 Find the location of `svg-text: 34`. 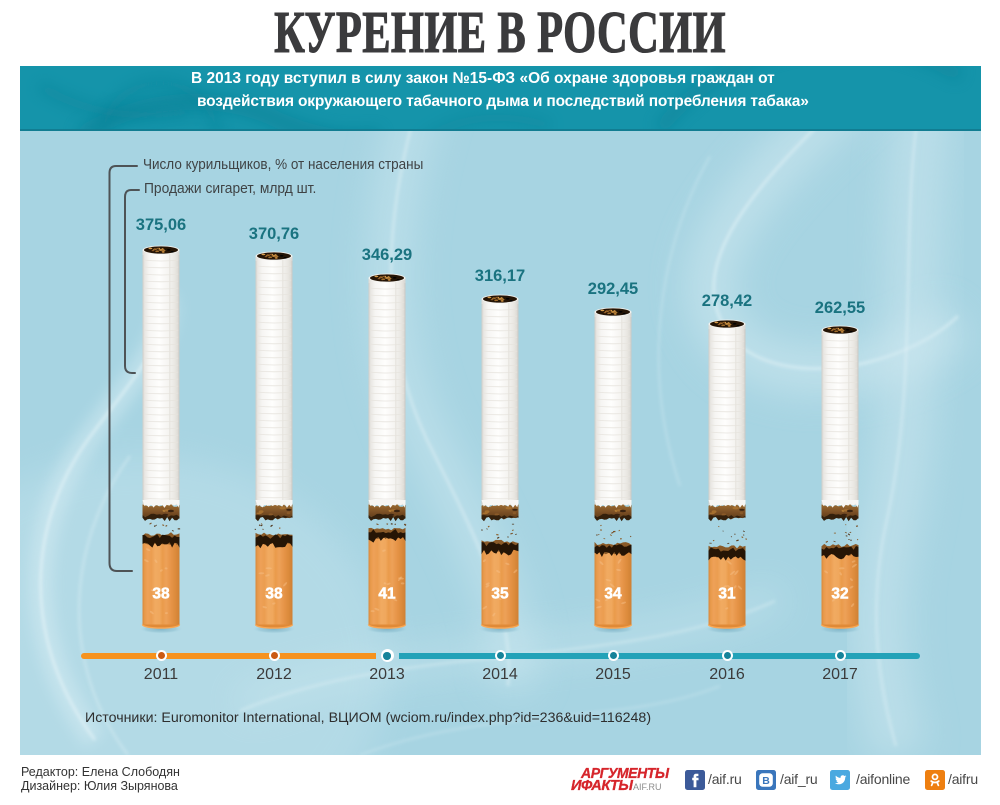

svg-text: 34 is located at coordinates (613, 594).